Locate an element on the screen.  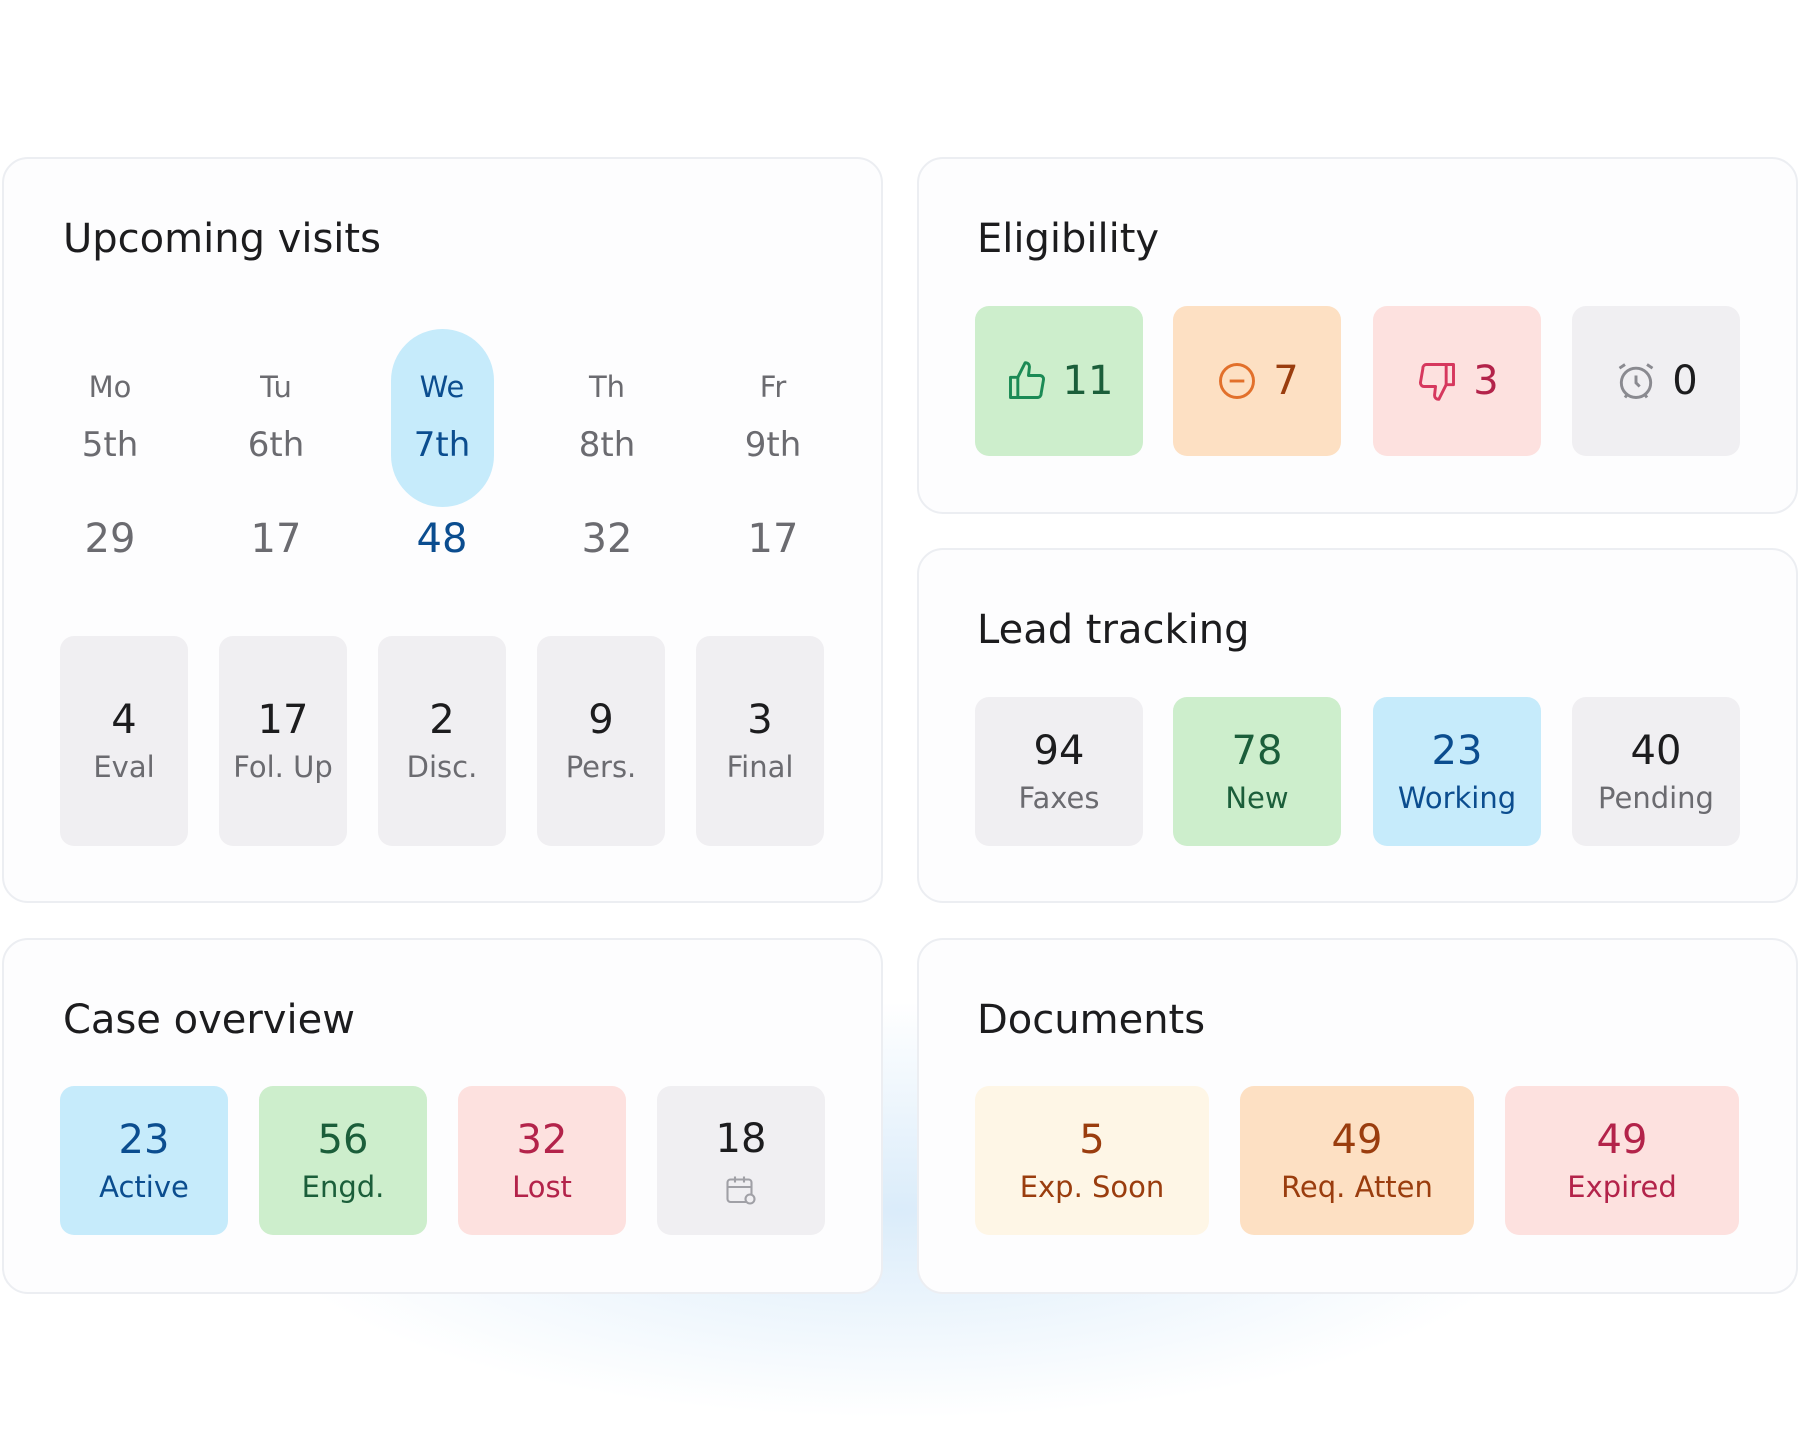
day-count: 48 is located at coordinates (442, 539).